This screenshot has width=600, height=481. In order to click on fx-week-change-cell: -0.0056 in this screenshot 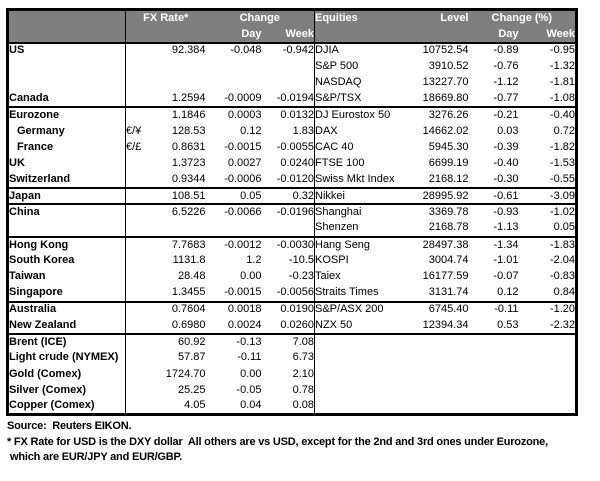, I will do `click(295, 292)`.